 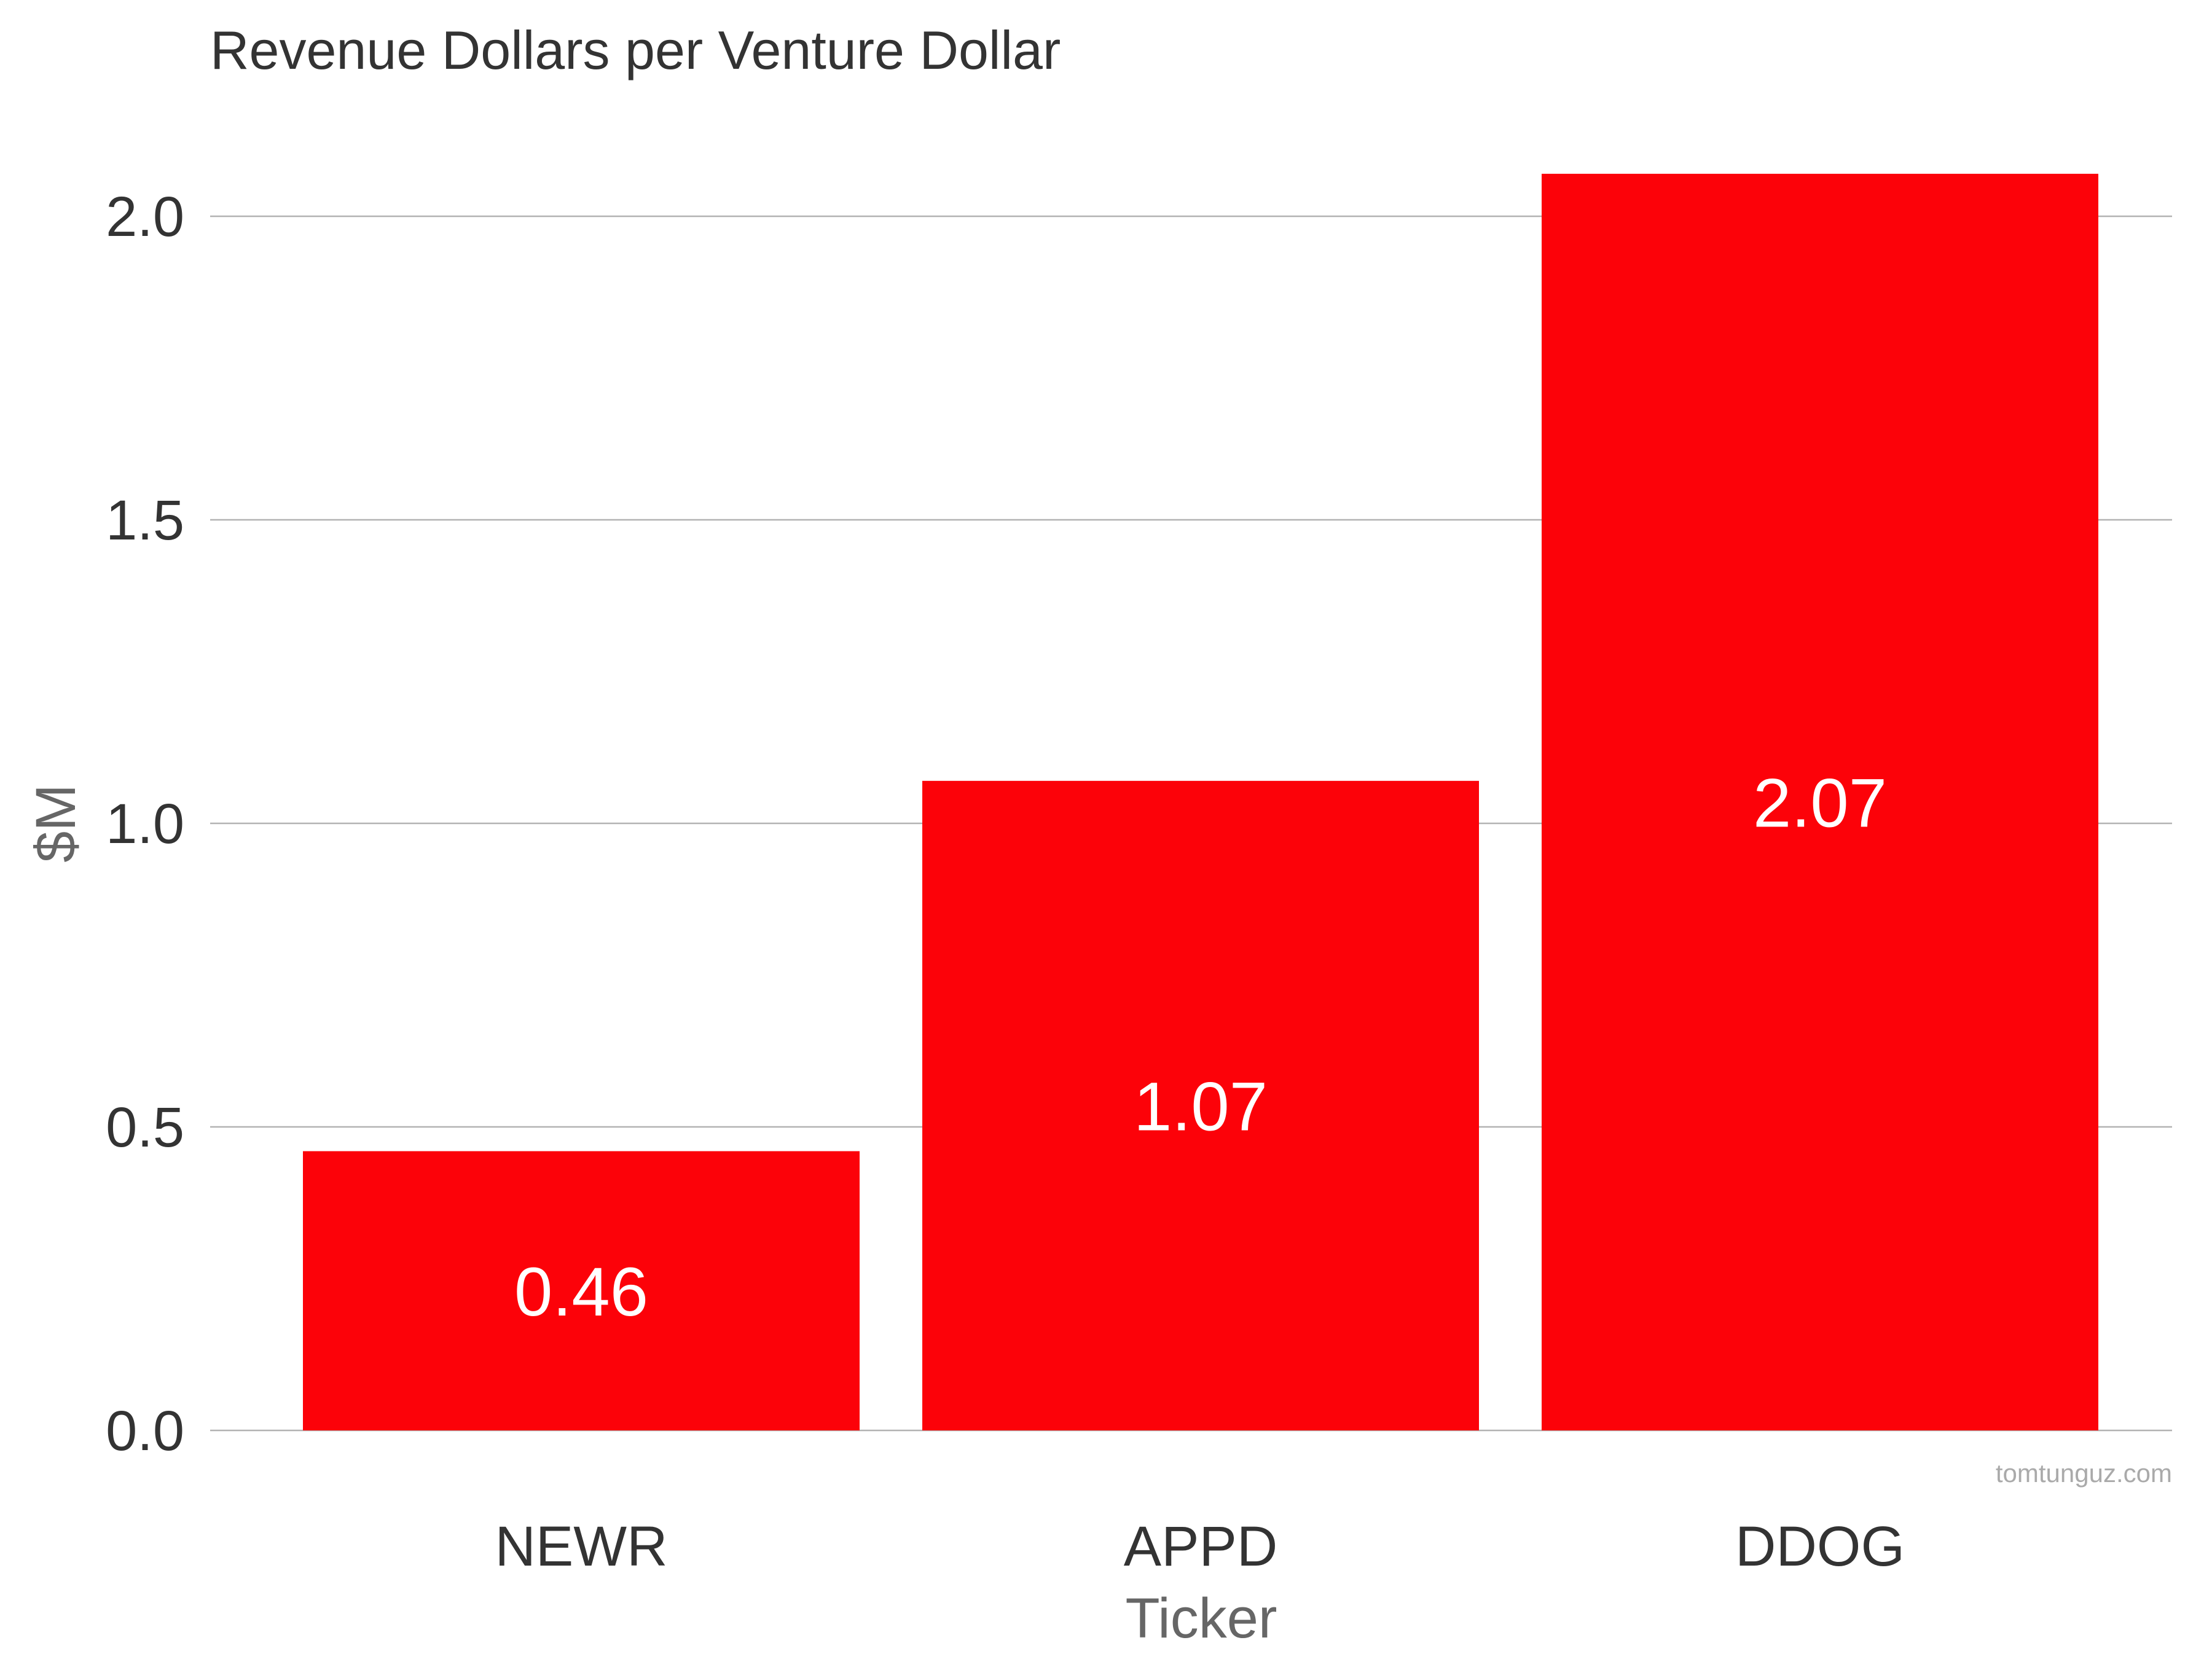 I want to click on x-tick-label: APPD, so click(x=1201, y=1546).